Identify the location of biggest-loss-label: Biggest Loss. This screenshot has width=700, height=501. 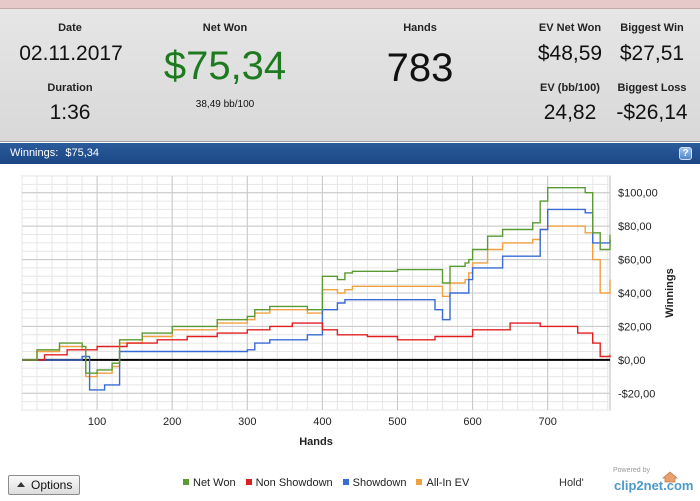
(652, 88).